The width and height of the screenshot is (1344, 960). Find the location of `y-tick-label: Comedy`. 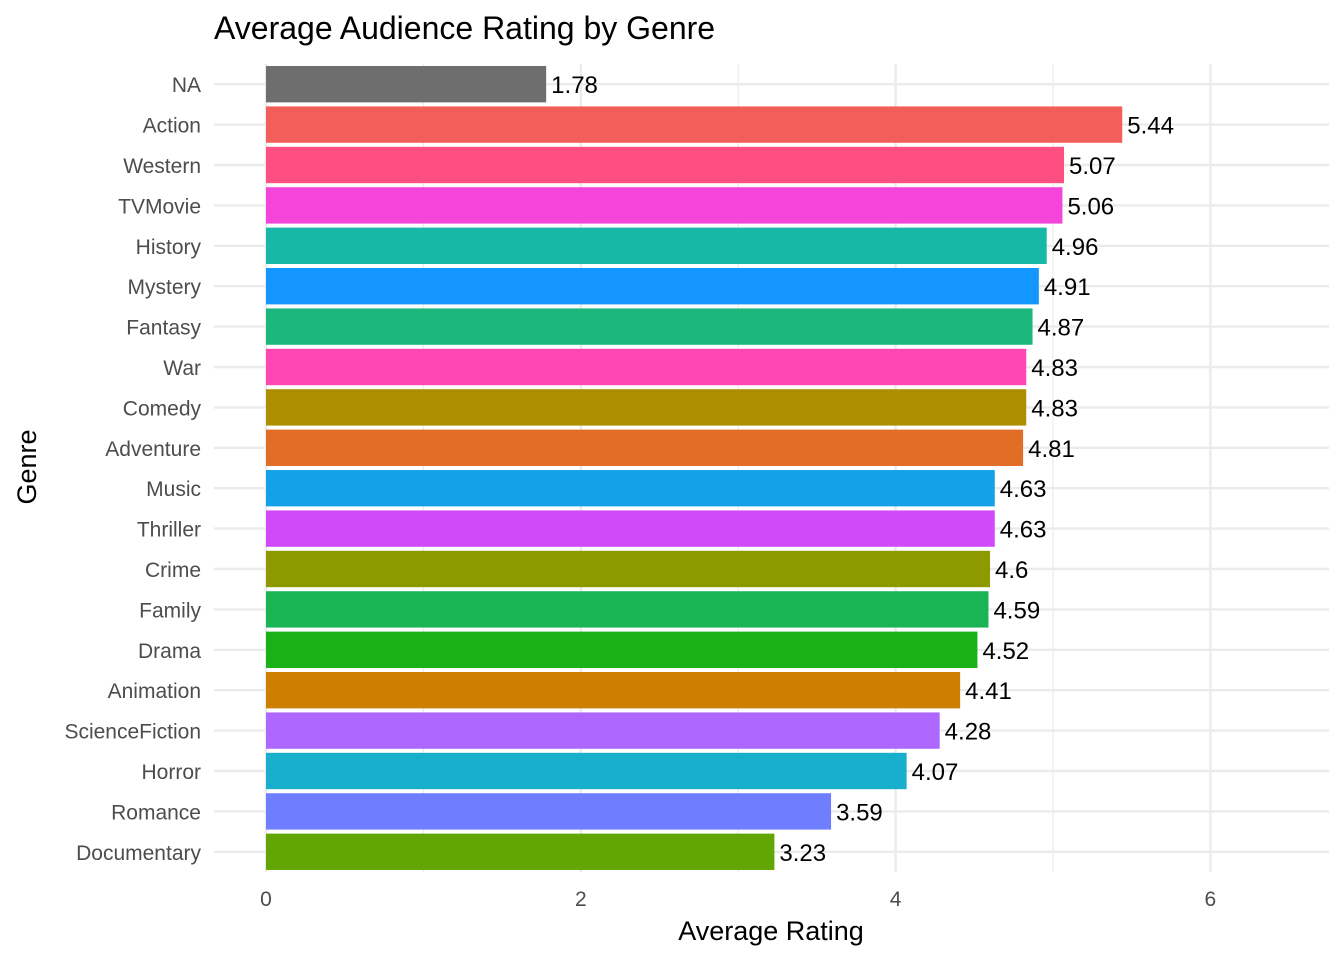

y-tick-label: Comedy is located at coordinates (162, 408).